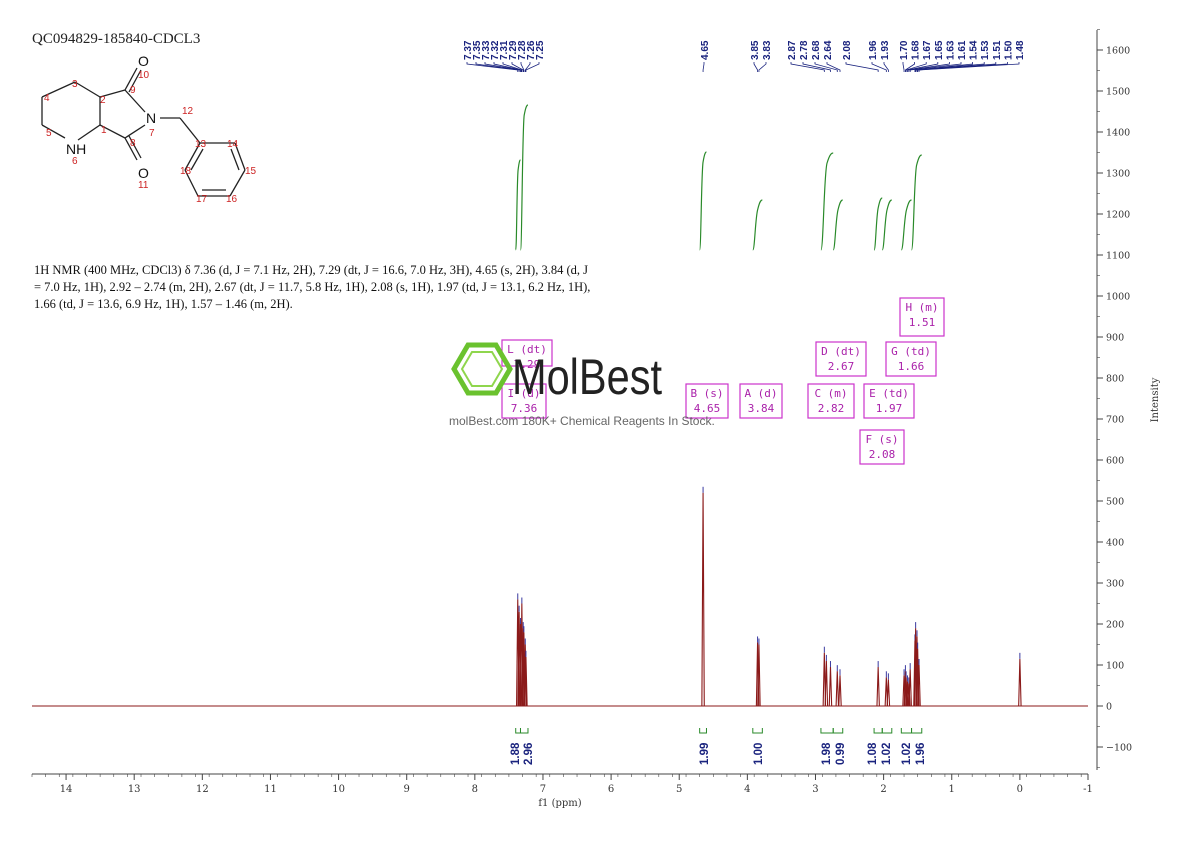 This screenshot has height=841, width=1190. I want to click on y-tick-label: 200, so click(1115, 625).